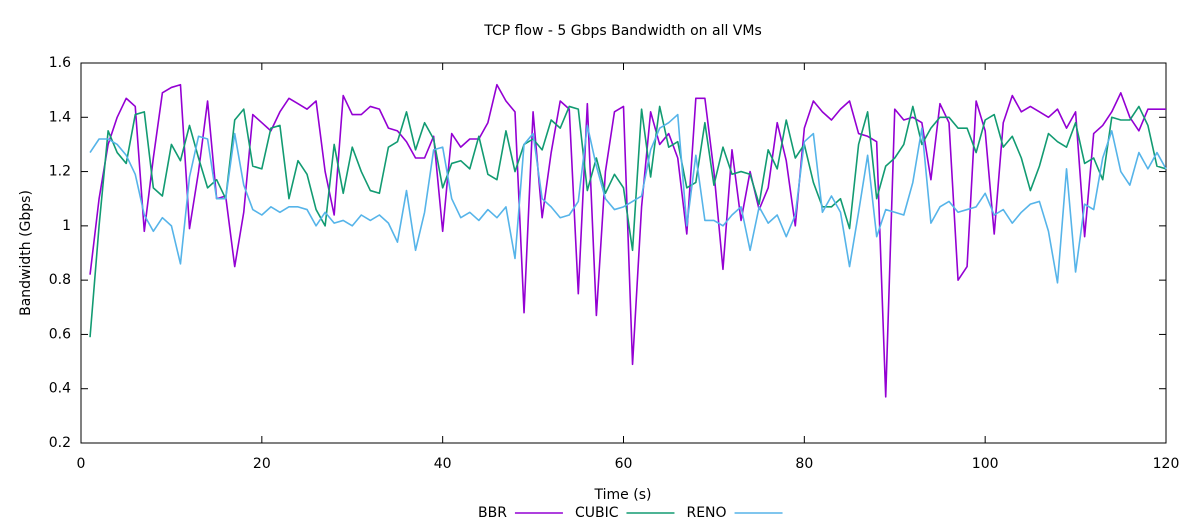  Describe the element at coordinates (60, 172) in the screenshot. I see `y-tick-label: 1.2` at that location.